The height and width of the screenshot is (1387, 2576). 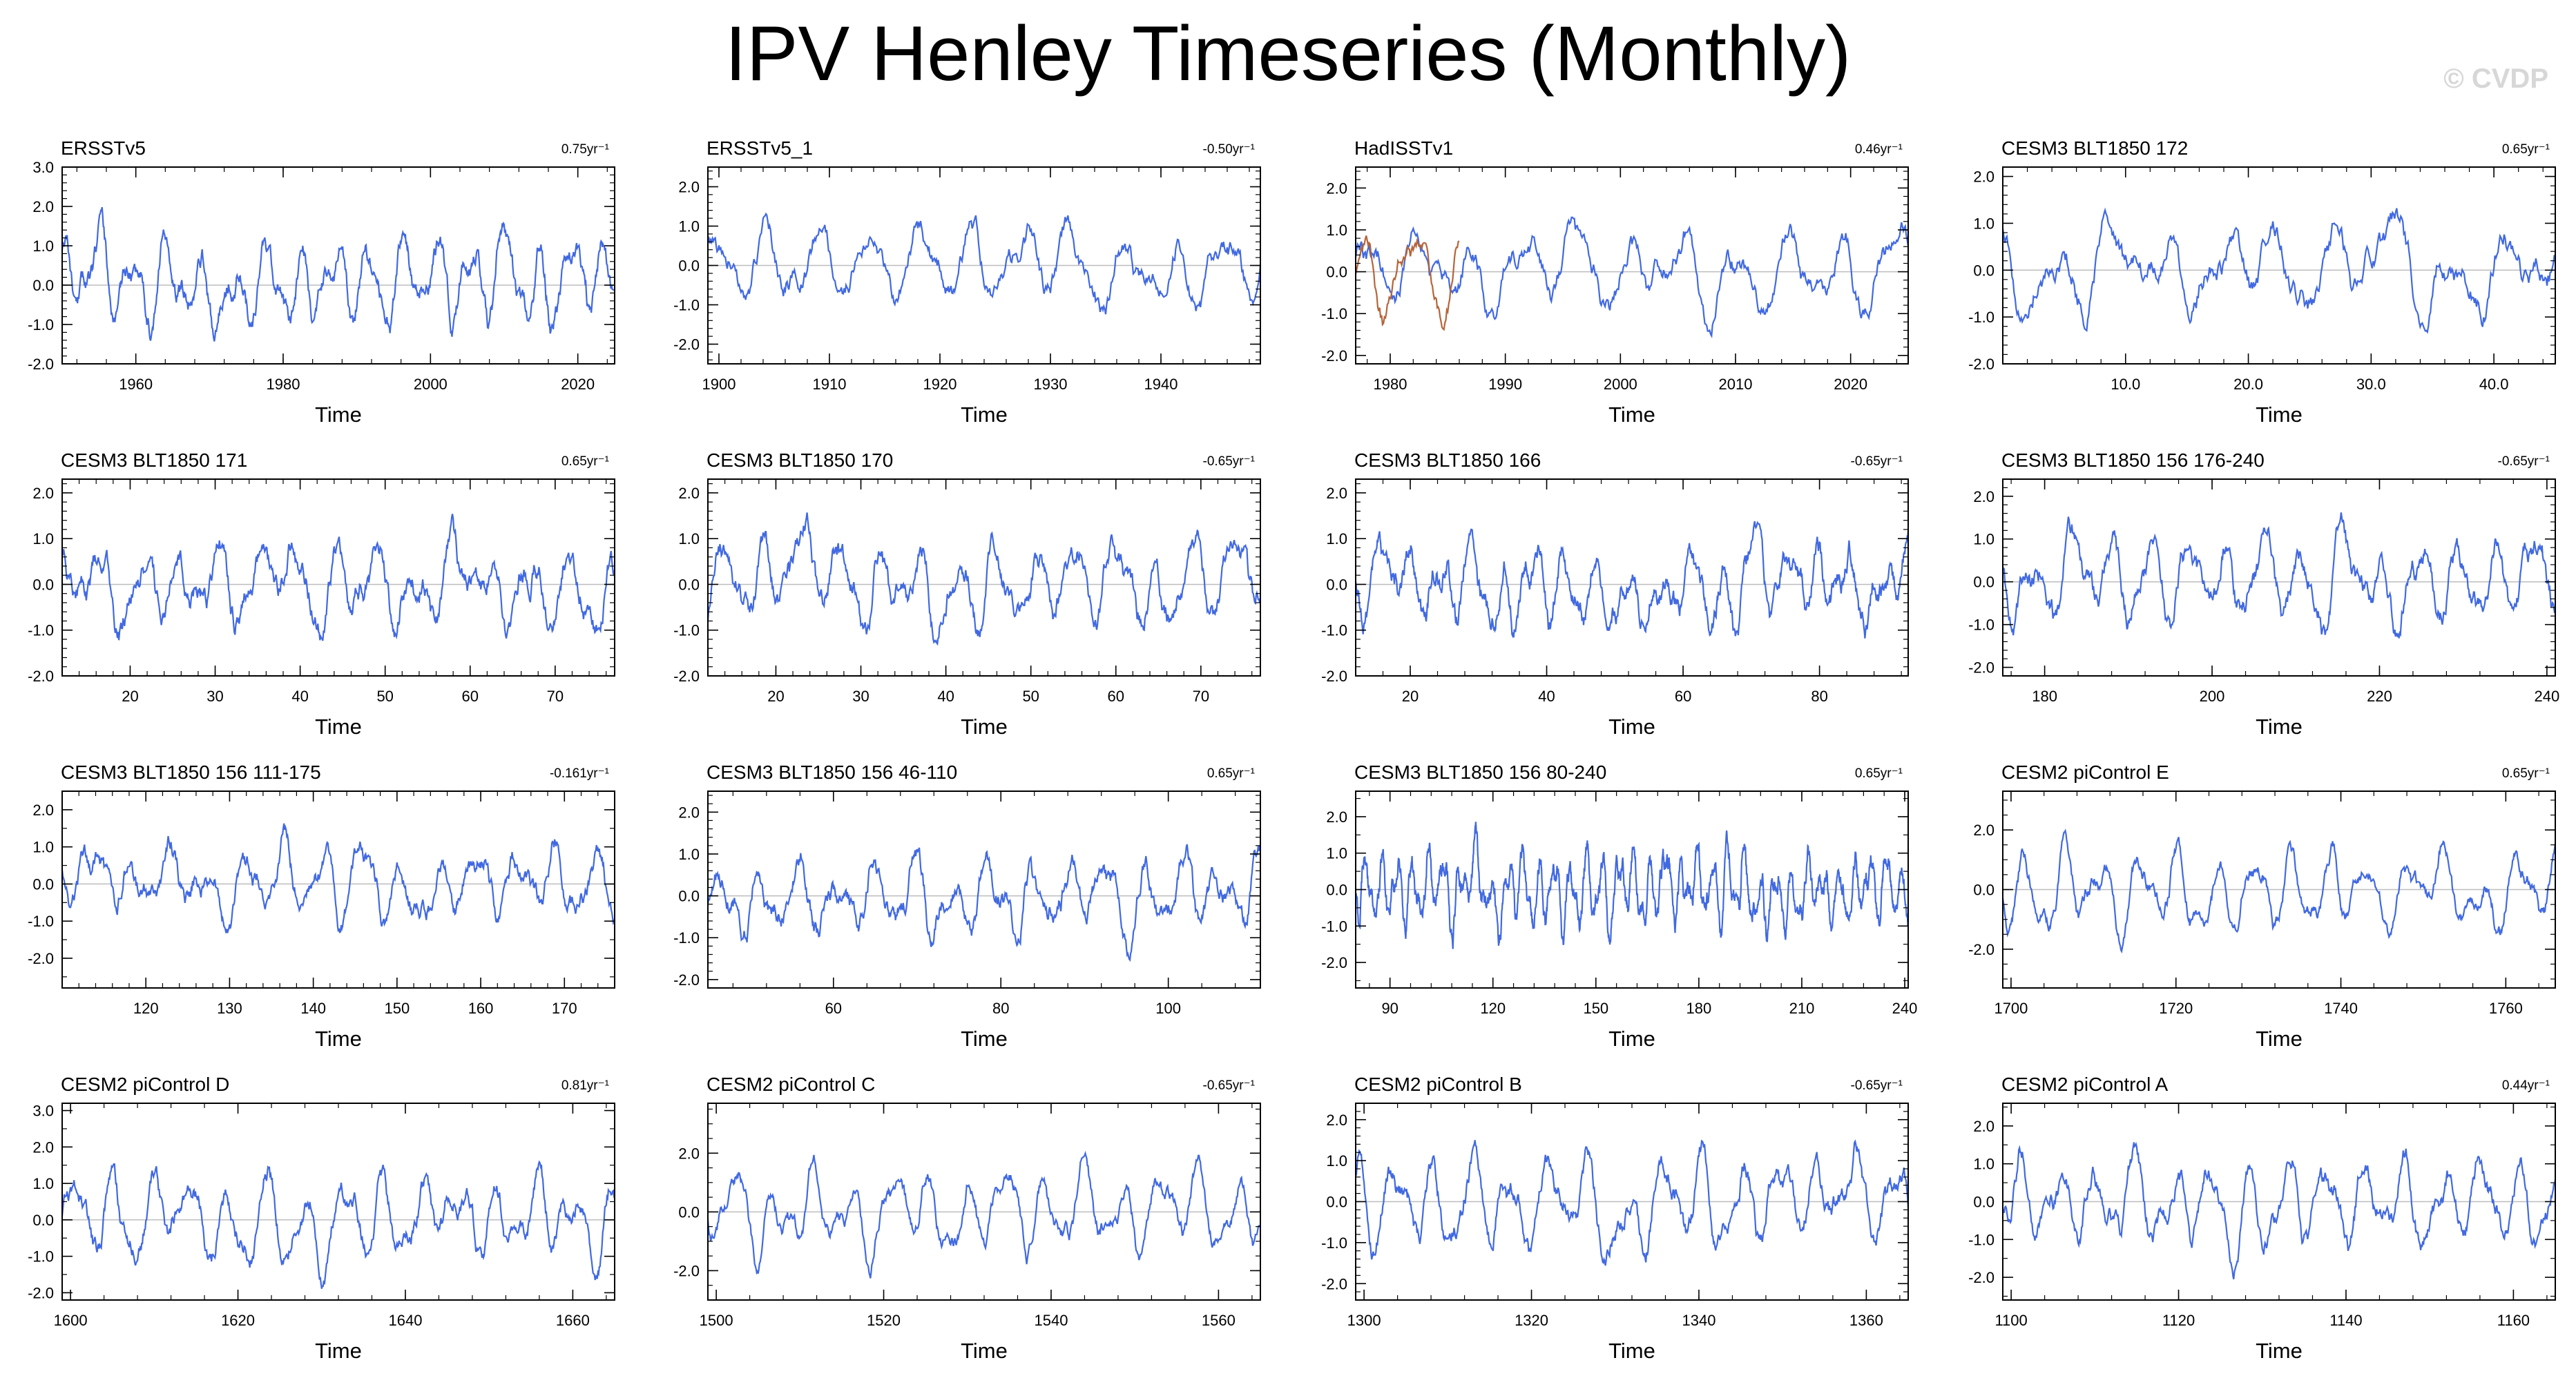 I want to click on x-tick-label: 1600, so click(x=71, y=1321).